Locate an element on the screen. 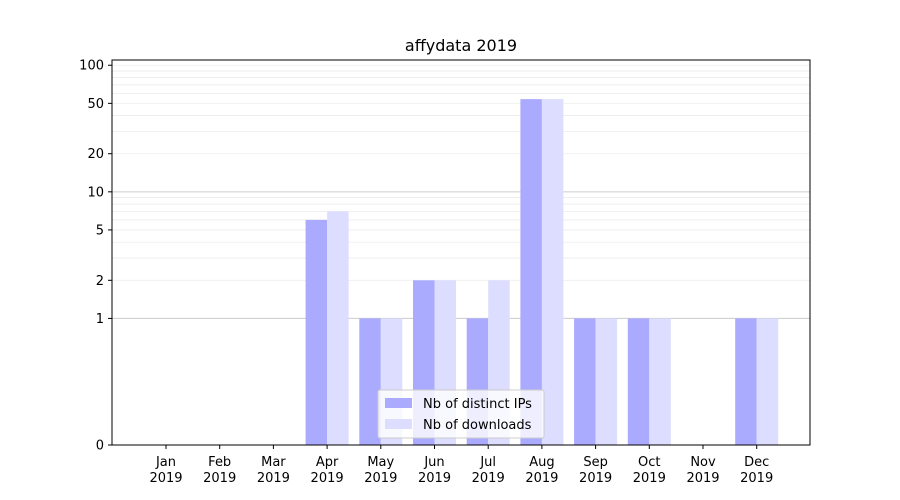 This screenshot has height=500, width=900. x-tick-label: Jun 2019 is located at coordinates (434, 470).